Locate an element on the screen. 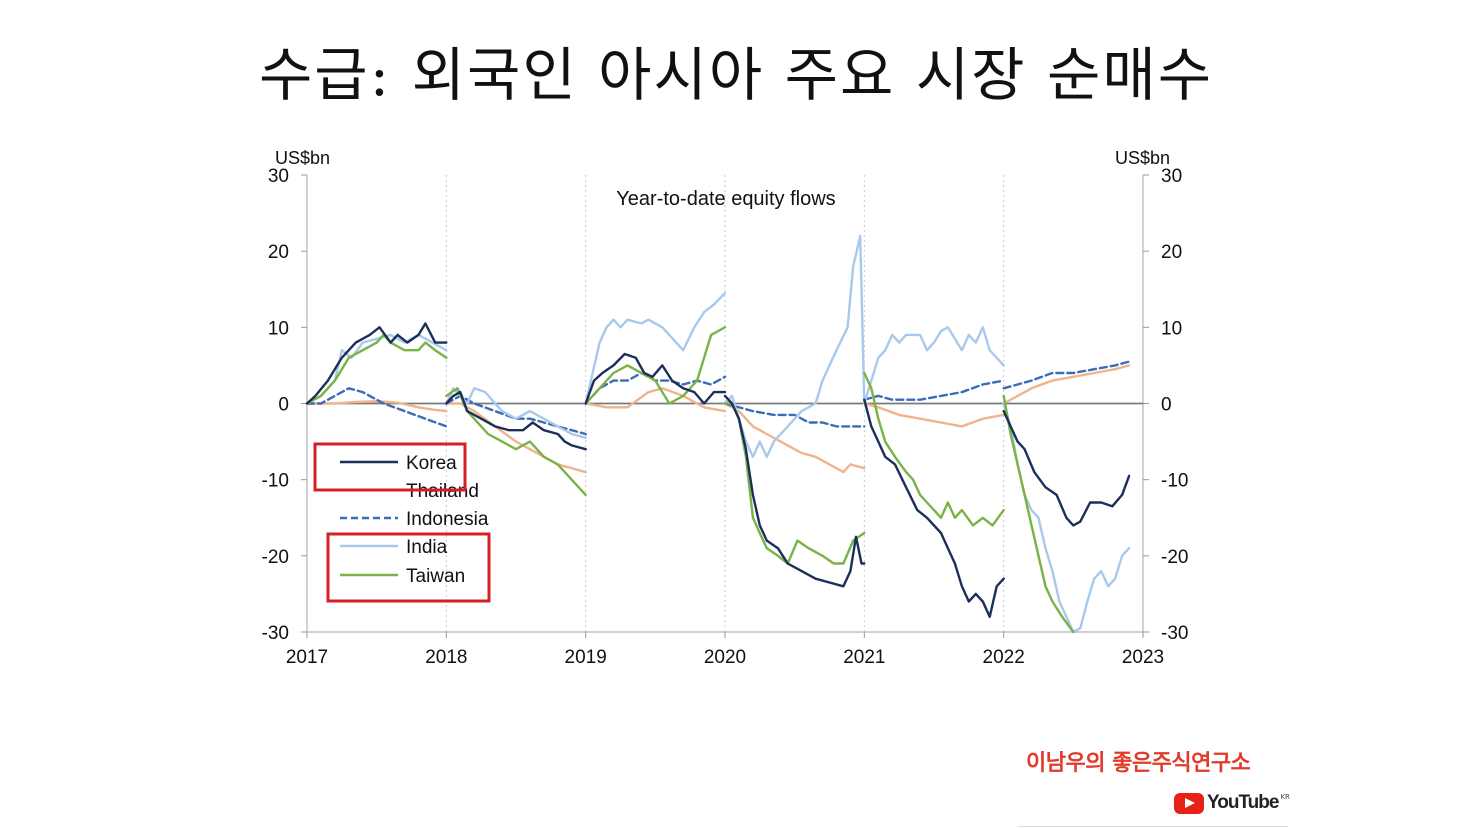 The image size is (1472, 828). youtube-region: KR is located at coordinates (1285, 797).